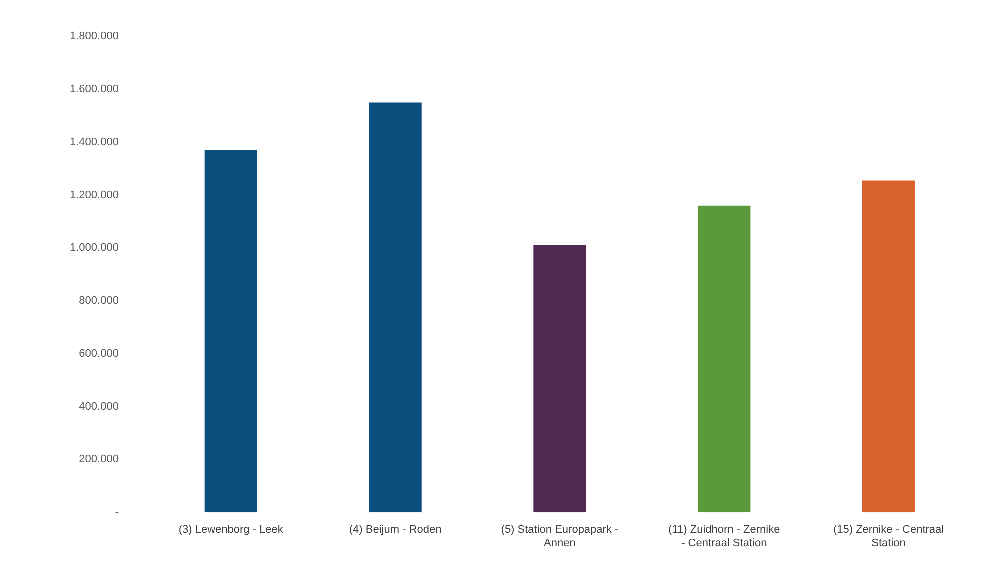 The height and width of the screenshot is (573, 991). Describe the element at coordinates (94, 142) in the screenshot. I see `y-tick-label: 1.400.000` at that location.